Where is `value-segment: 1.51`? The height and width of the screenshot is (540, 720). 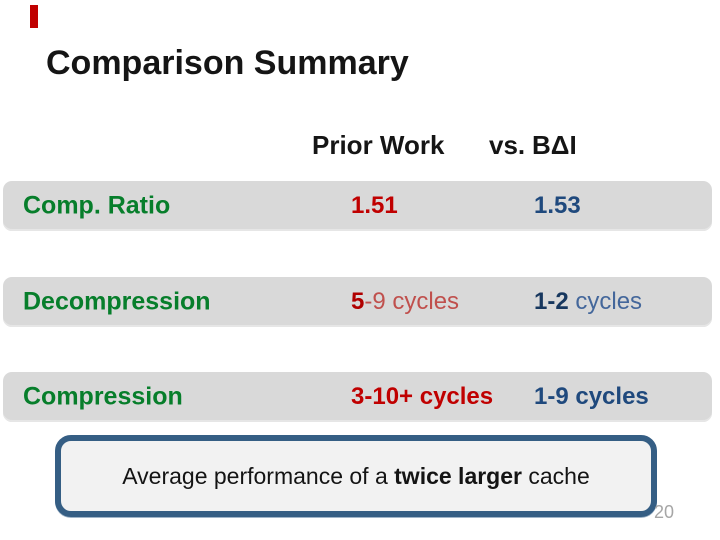
value-segment: 1.51 is located at coordinates (374, 205).